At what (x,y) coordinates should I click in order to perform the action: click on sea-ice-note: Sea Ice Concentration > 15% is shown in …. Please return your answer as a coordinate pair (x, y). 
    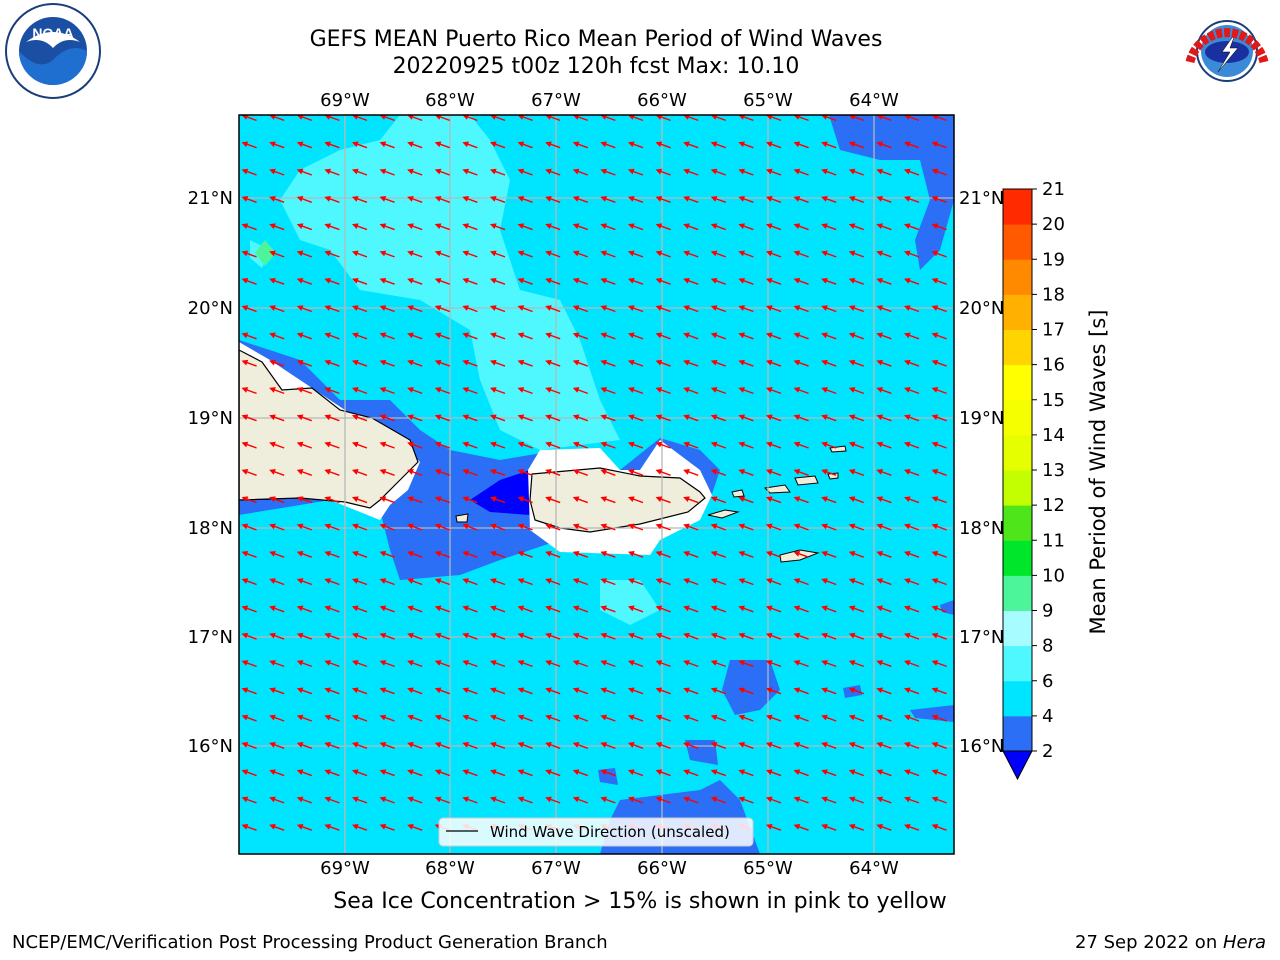
    Looking at the image, I should click on (640, 901).